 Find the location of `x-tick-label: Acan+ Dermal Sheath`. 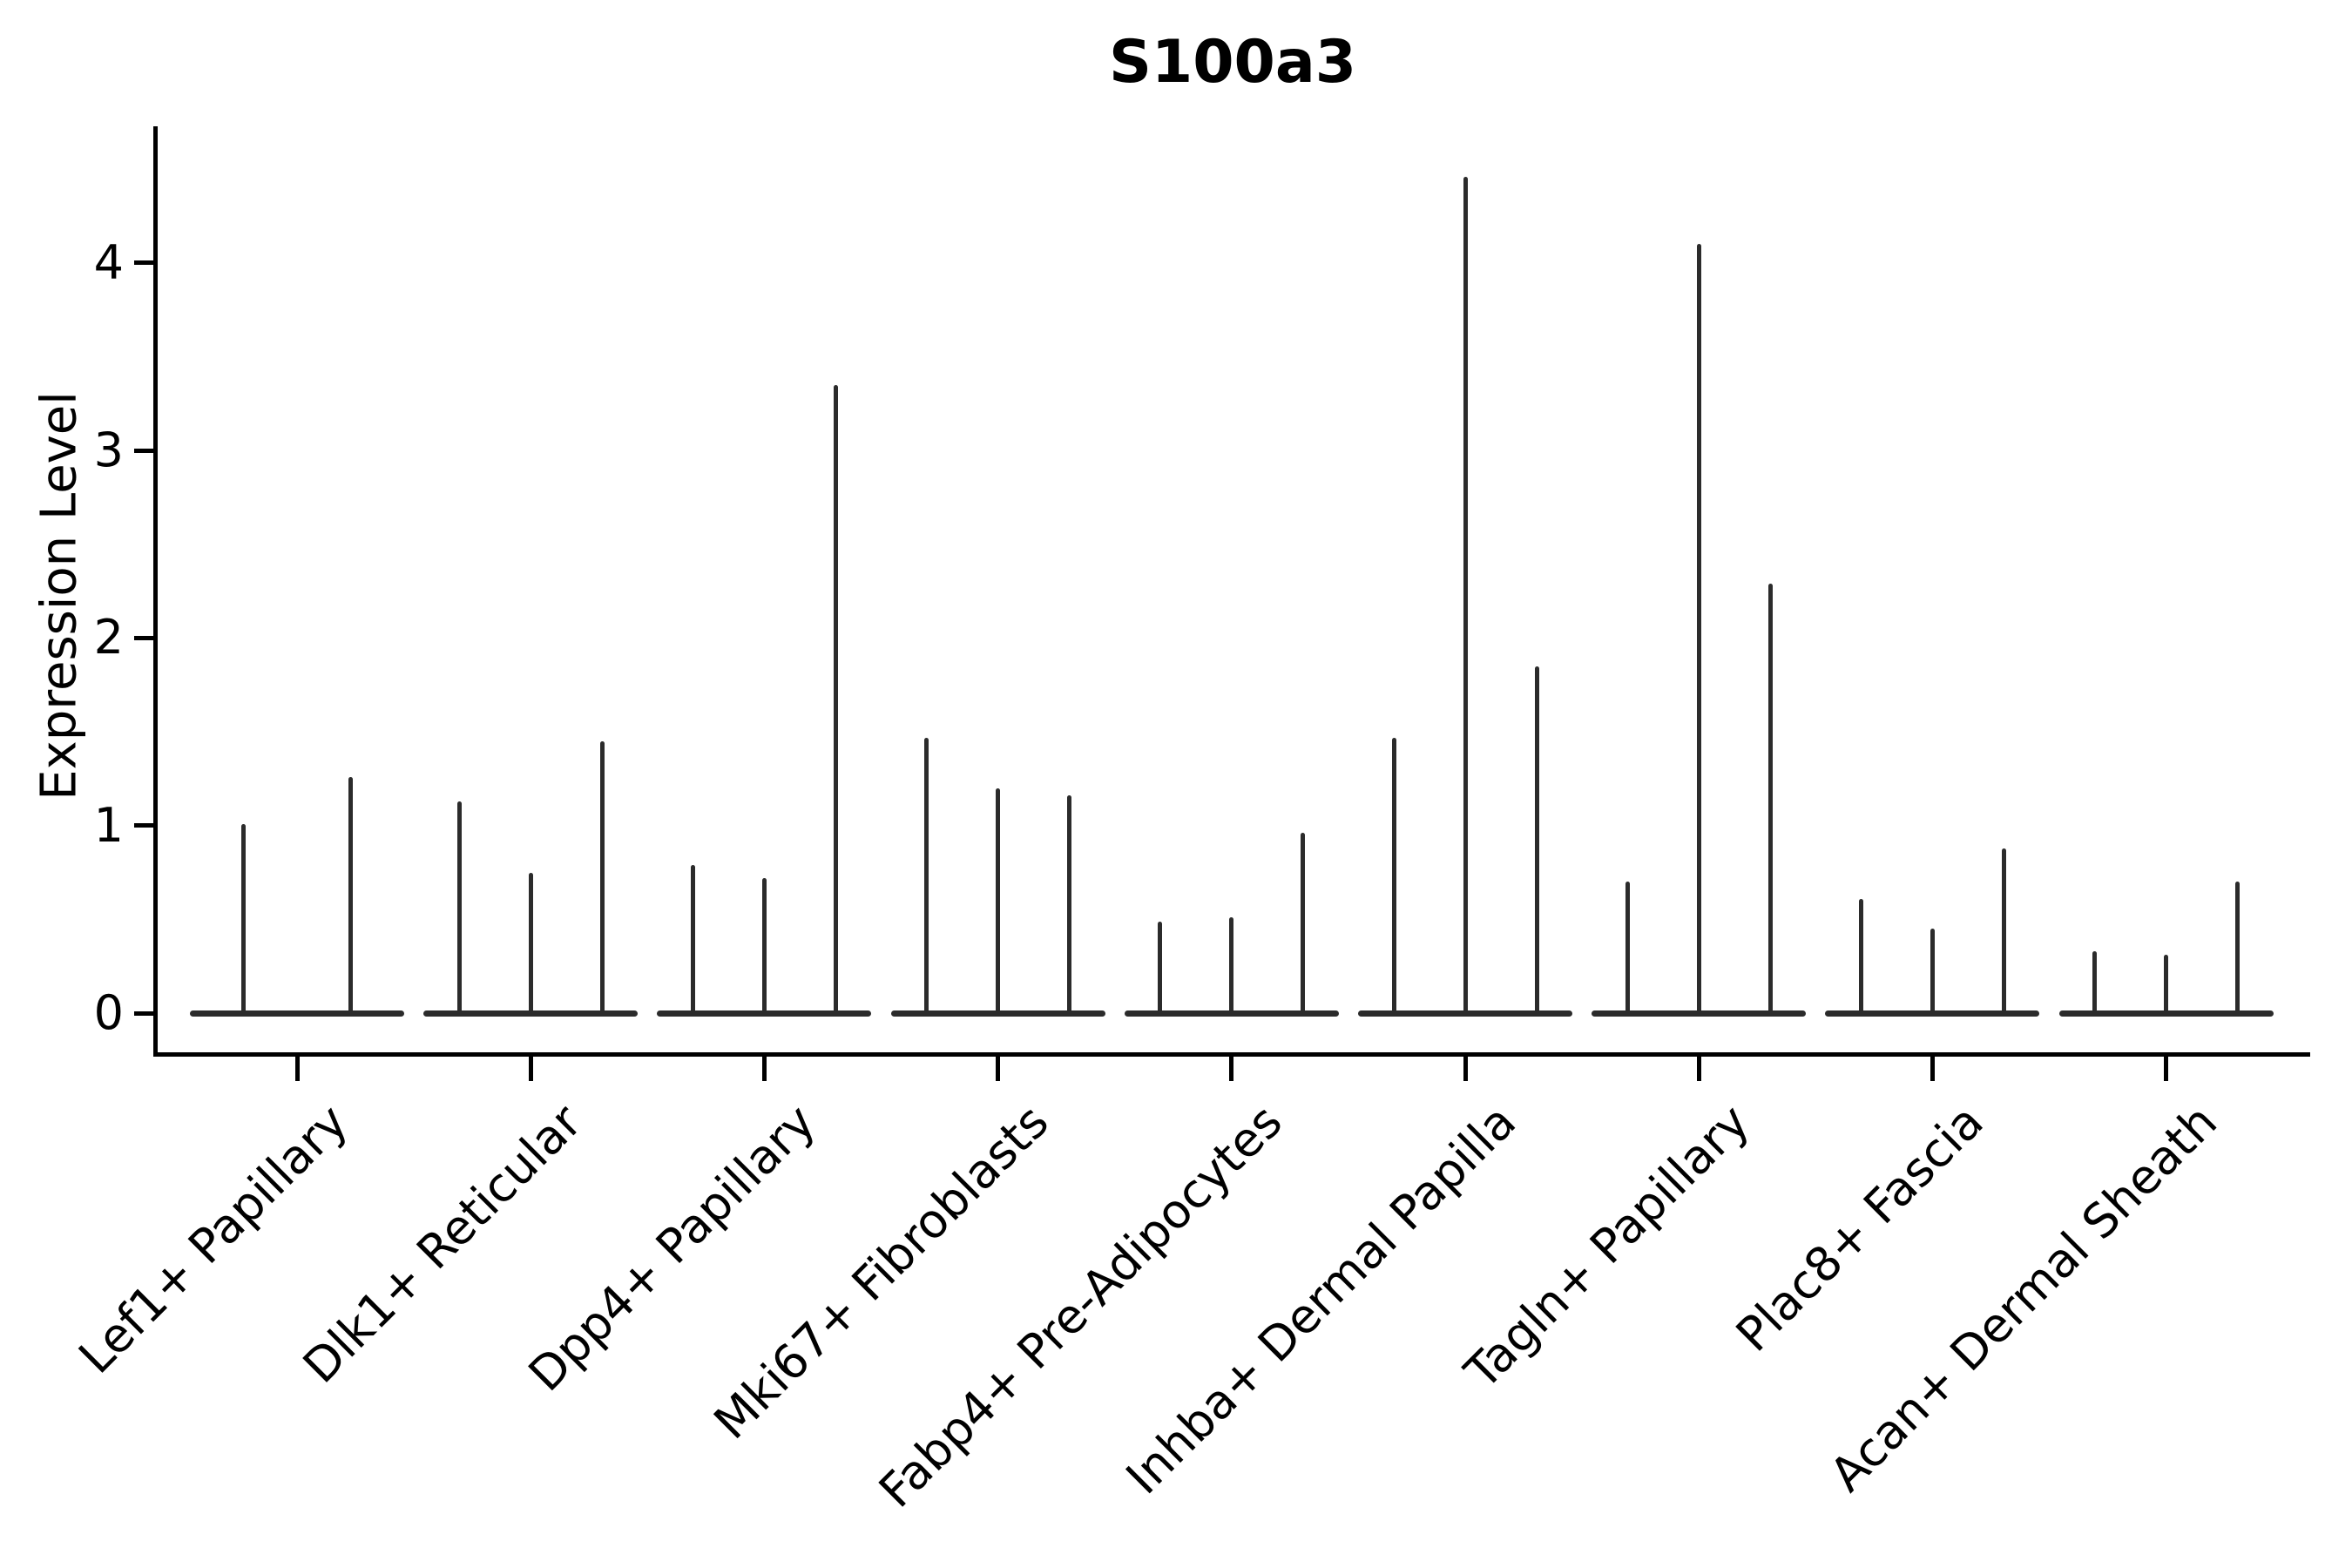

x-tick-label: Acan+ Dermal Sheath is located at coordinates (2023, 1298).